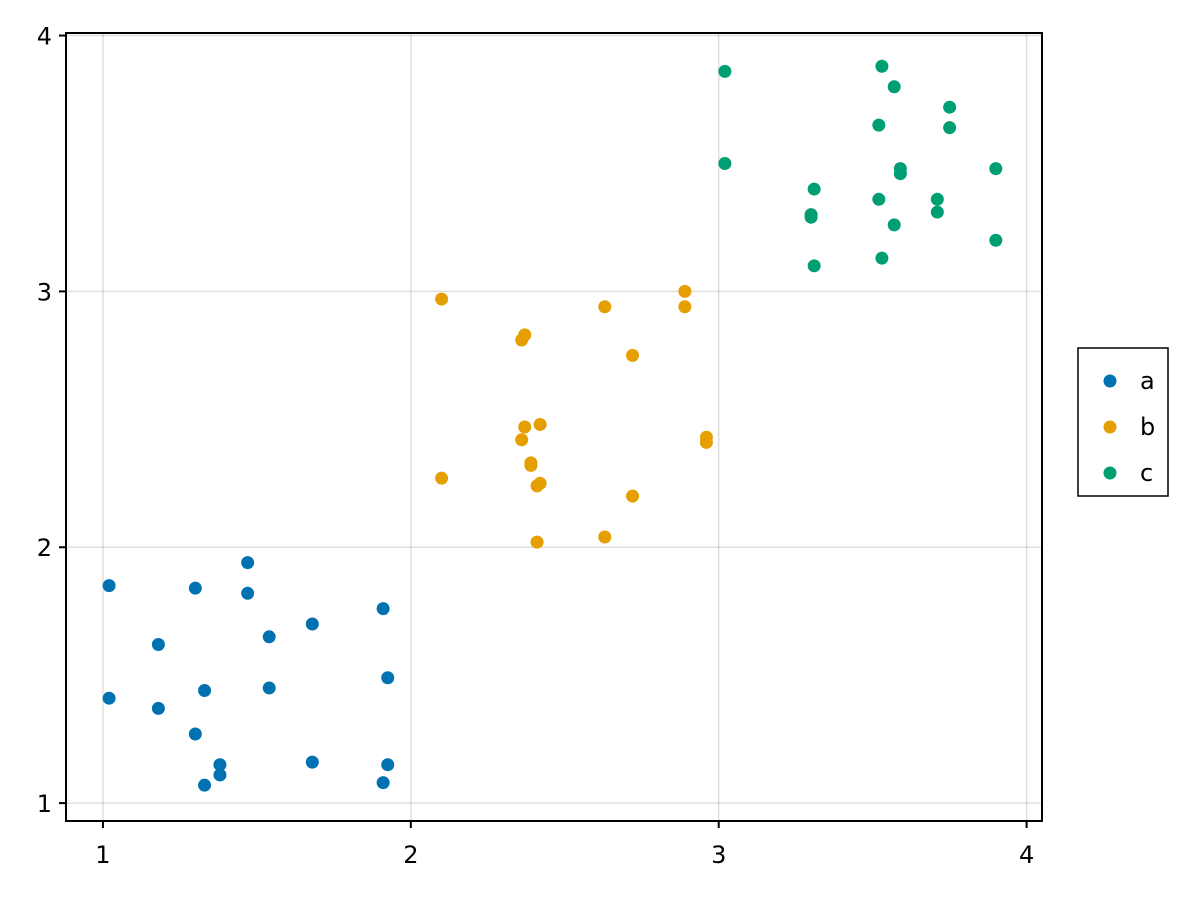 The image size is (1200, 900). What do you see at coordinates (51, 420) in the screenshot?
I see `y-axis: 1 2 3 4` at bounding box center [51, 420].